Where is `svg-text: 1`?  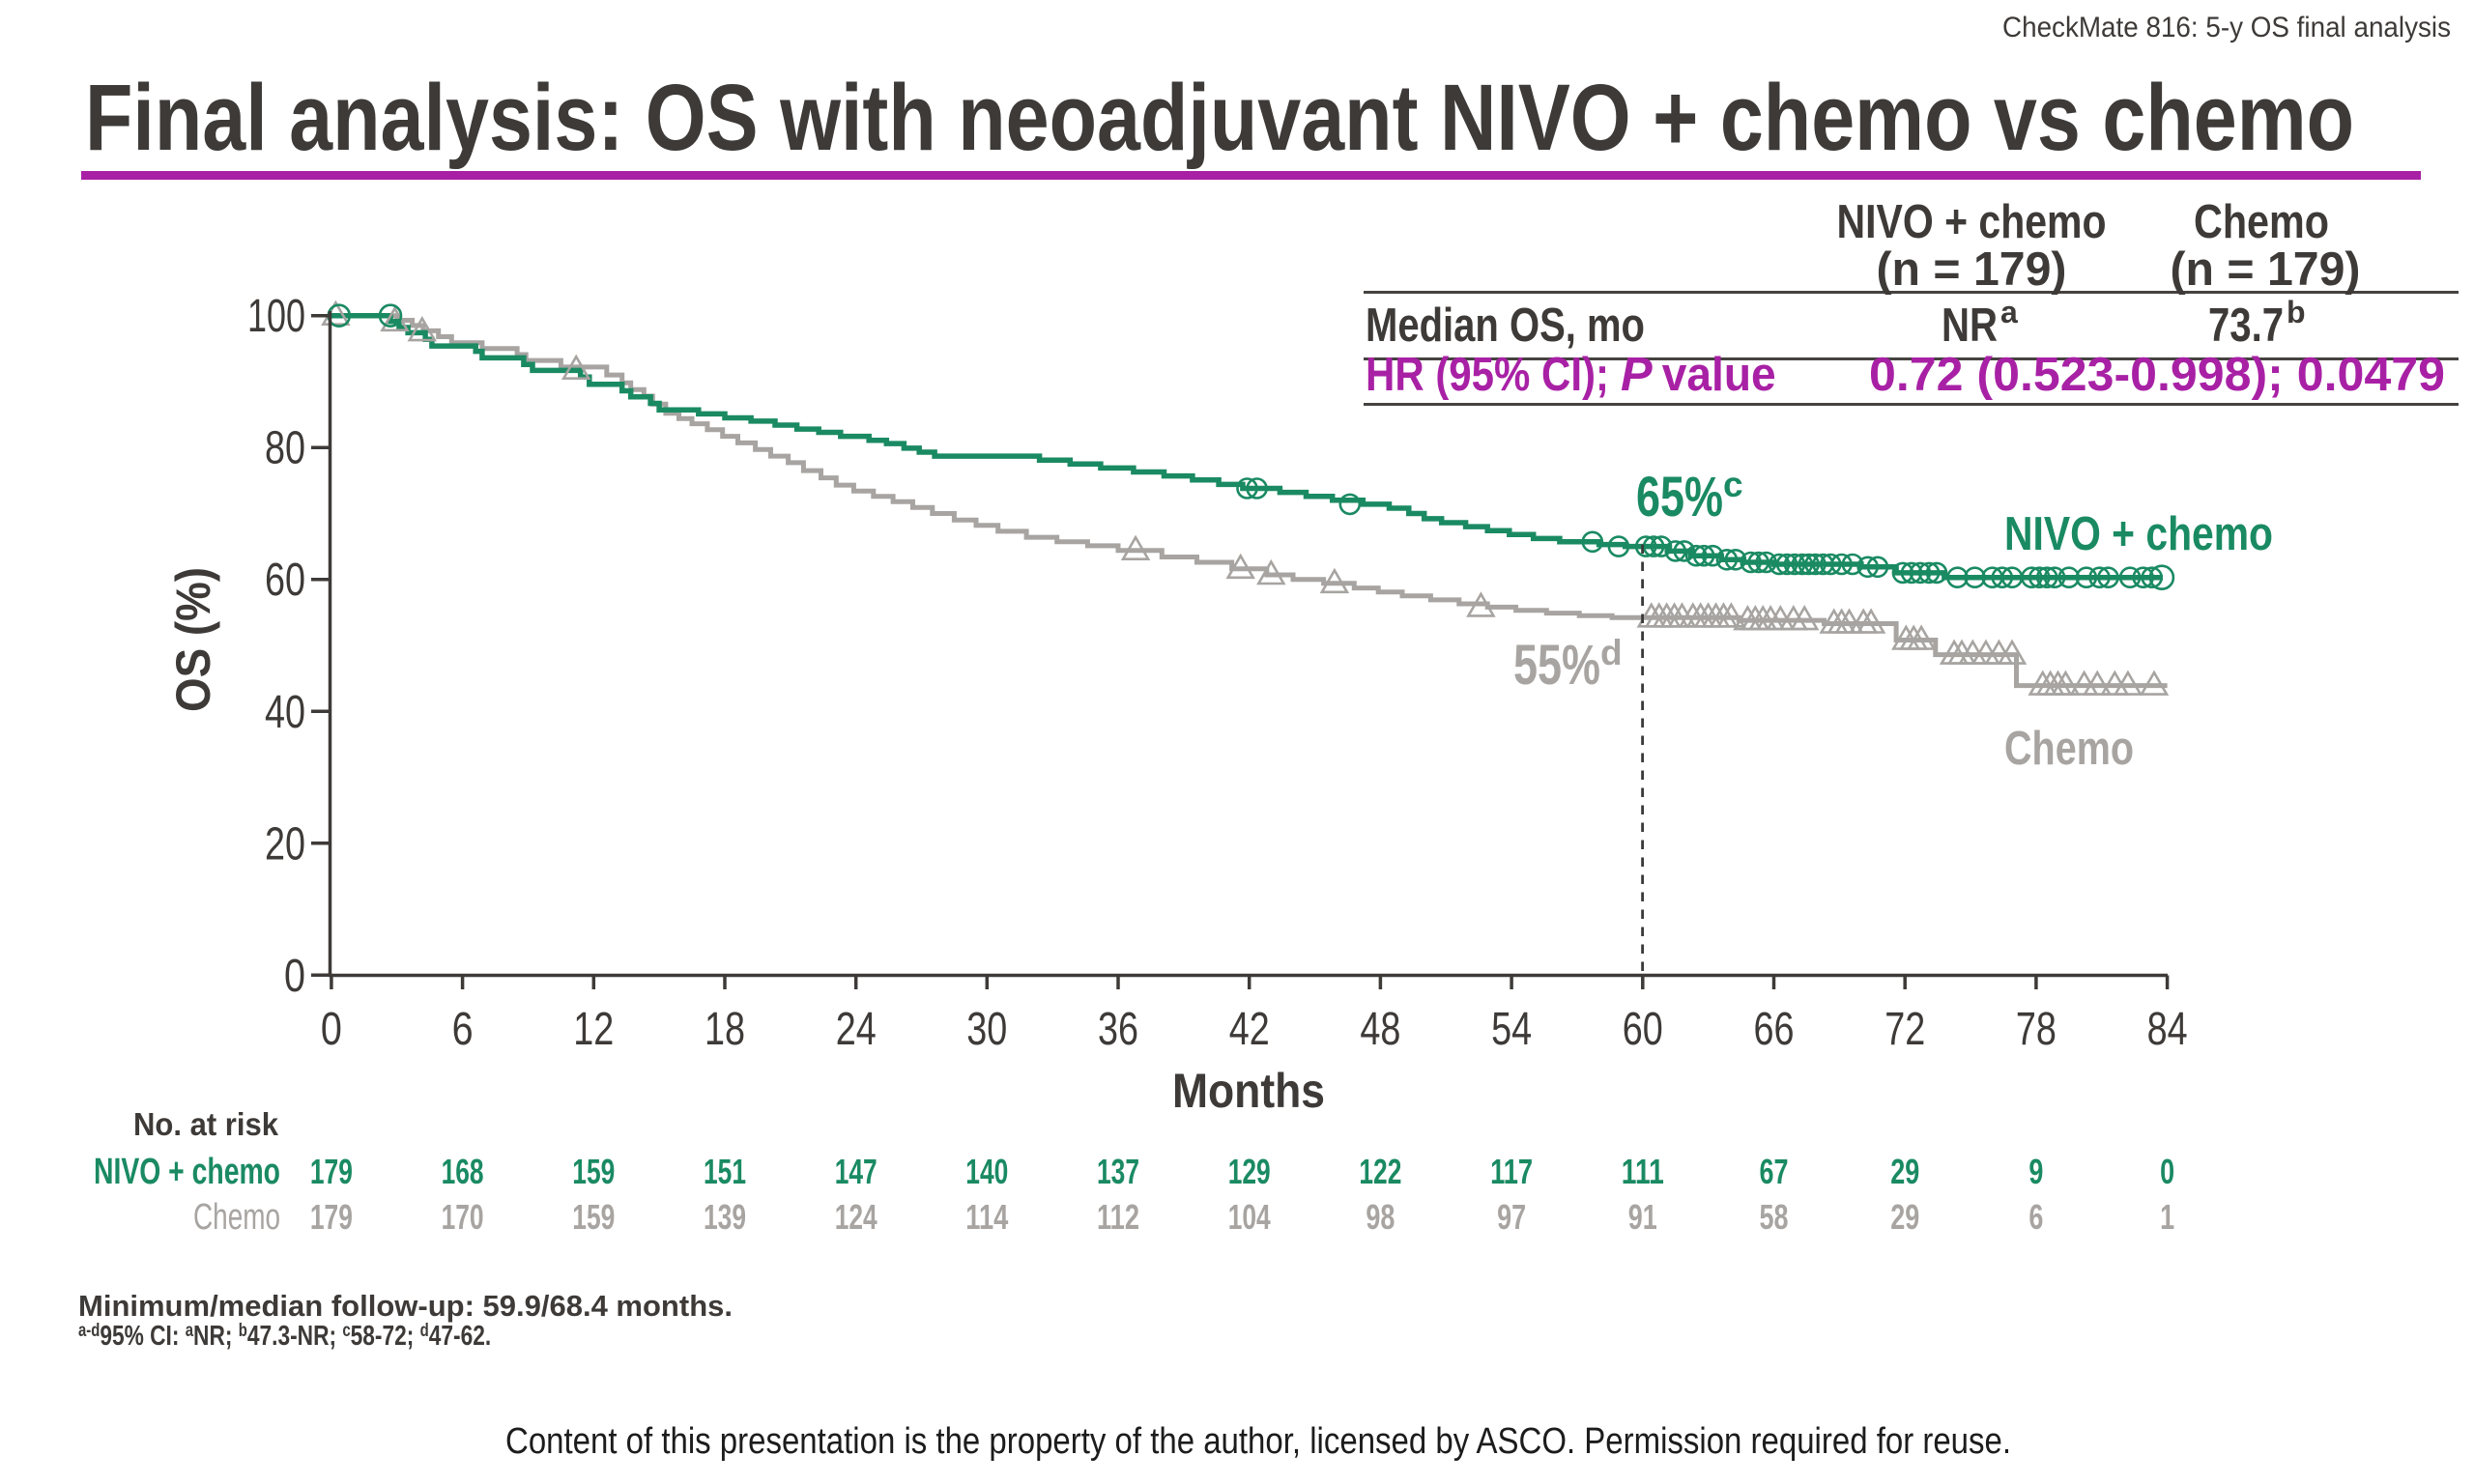
svg-text: 1 is located at coordinates (2167, 1217).